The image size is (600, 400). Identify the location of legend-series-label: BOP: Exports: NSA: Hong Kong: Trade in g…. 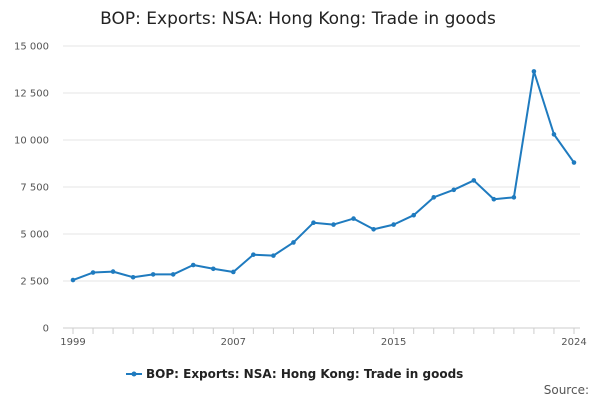
(304, 374).